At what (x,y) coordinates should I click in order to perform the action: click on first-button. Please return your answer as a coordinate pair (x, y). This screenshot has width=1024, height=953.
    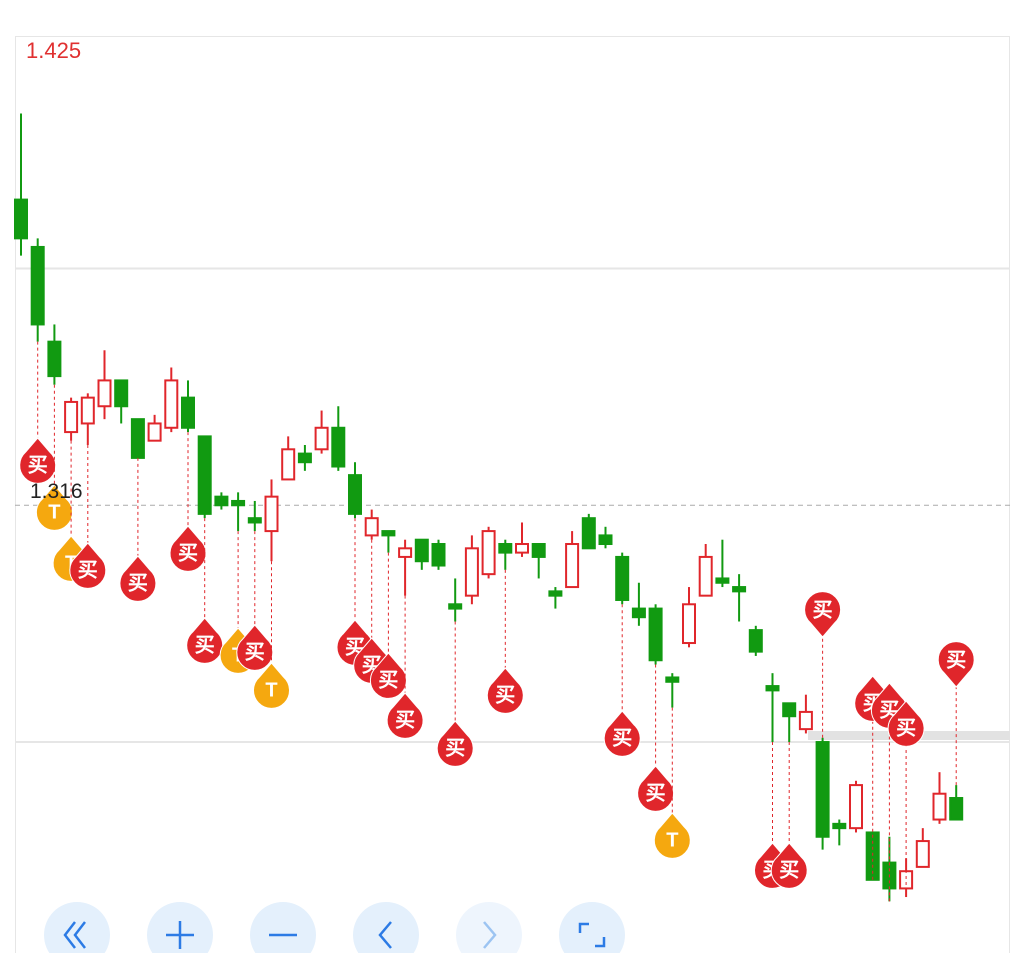
    Looking at the image, I should click on (77, 927).